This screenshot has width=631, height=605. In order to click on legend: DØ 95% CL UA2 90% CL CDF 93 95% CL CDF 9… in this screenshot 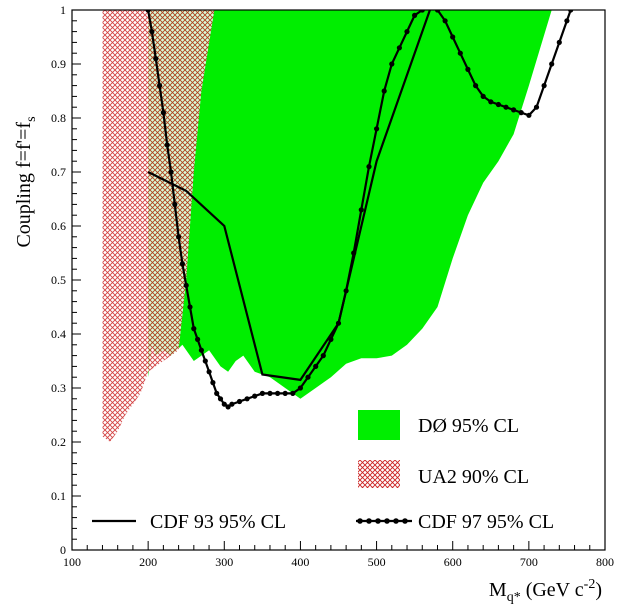, I will do `click(323, 471)`.